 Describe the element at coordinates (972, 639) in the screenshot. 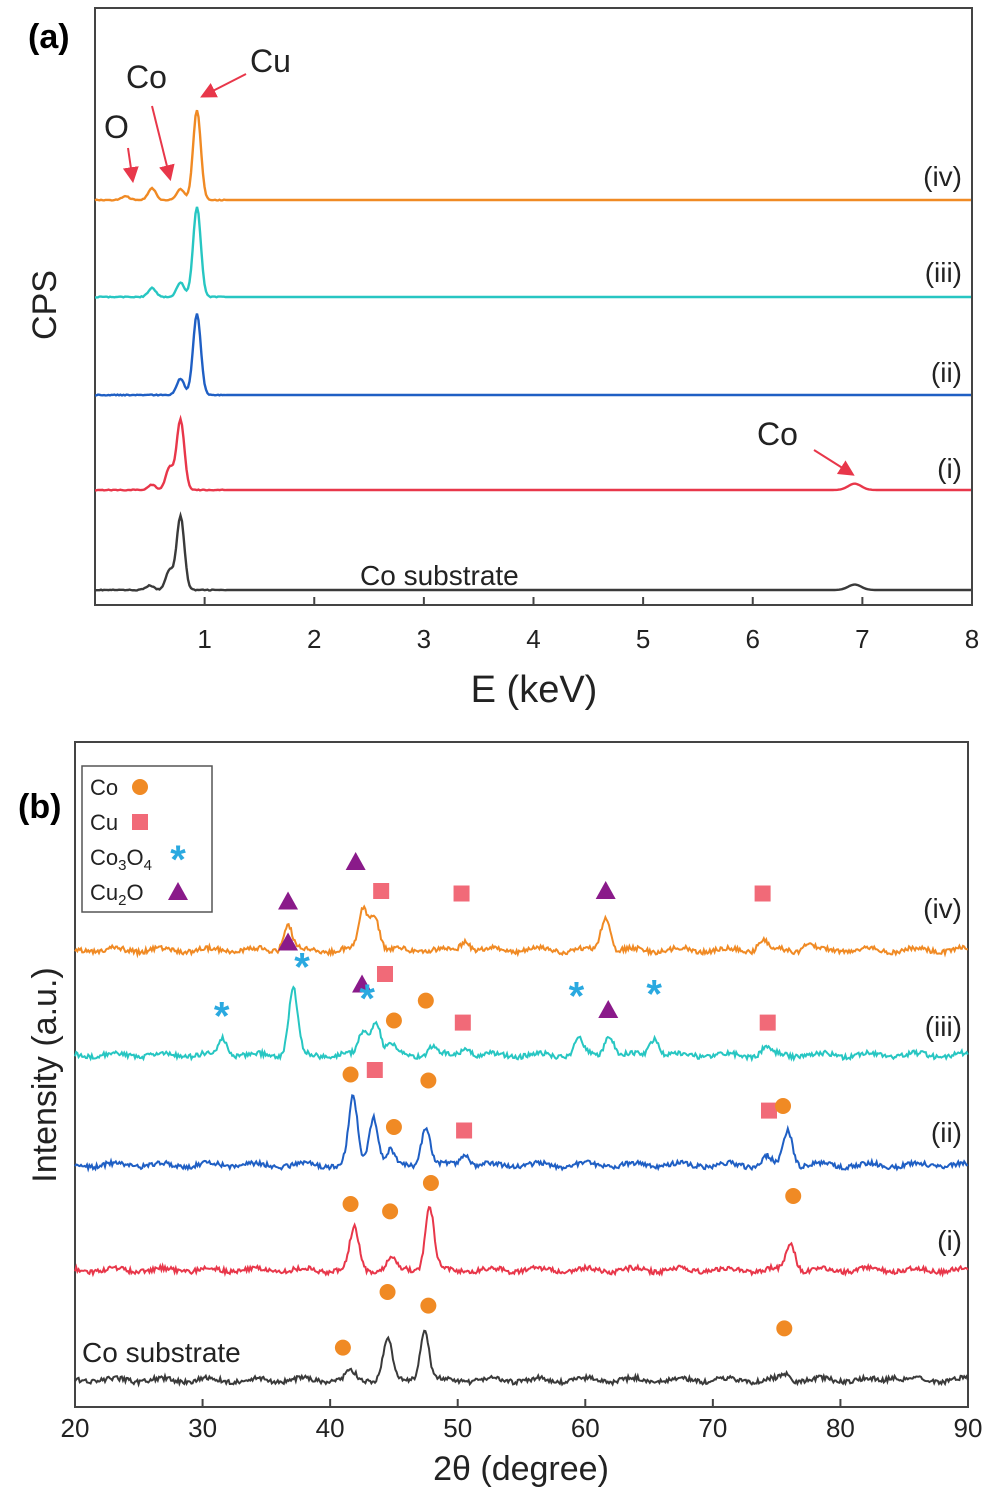

I see `x-tick-label-a: 8` at that location.